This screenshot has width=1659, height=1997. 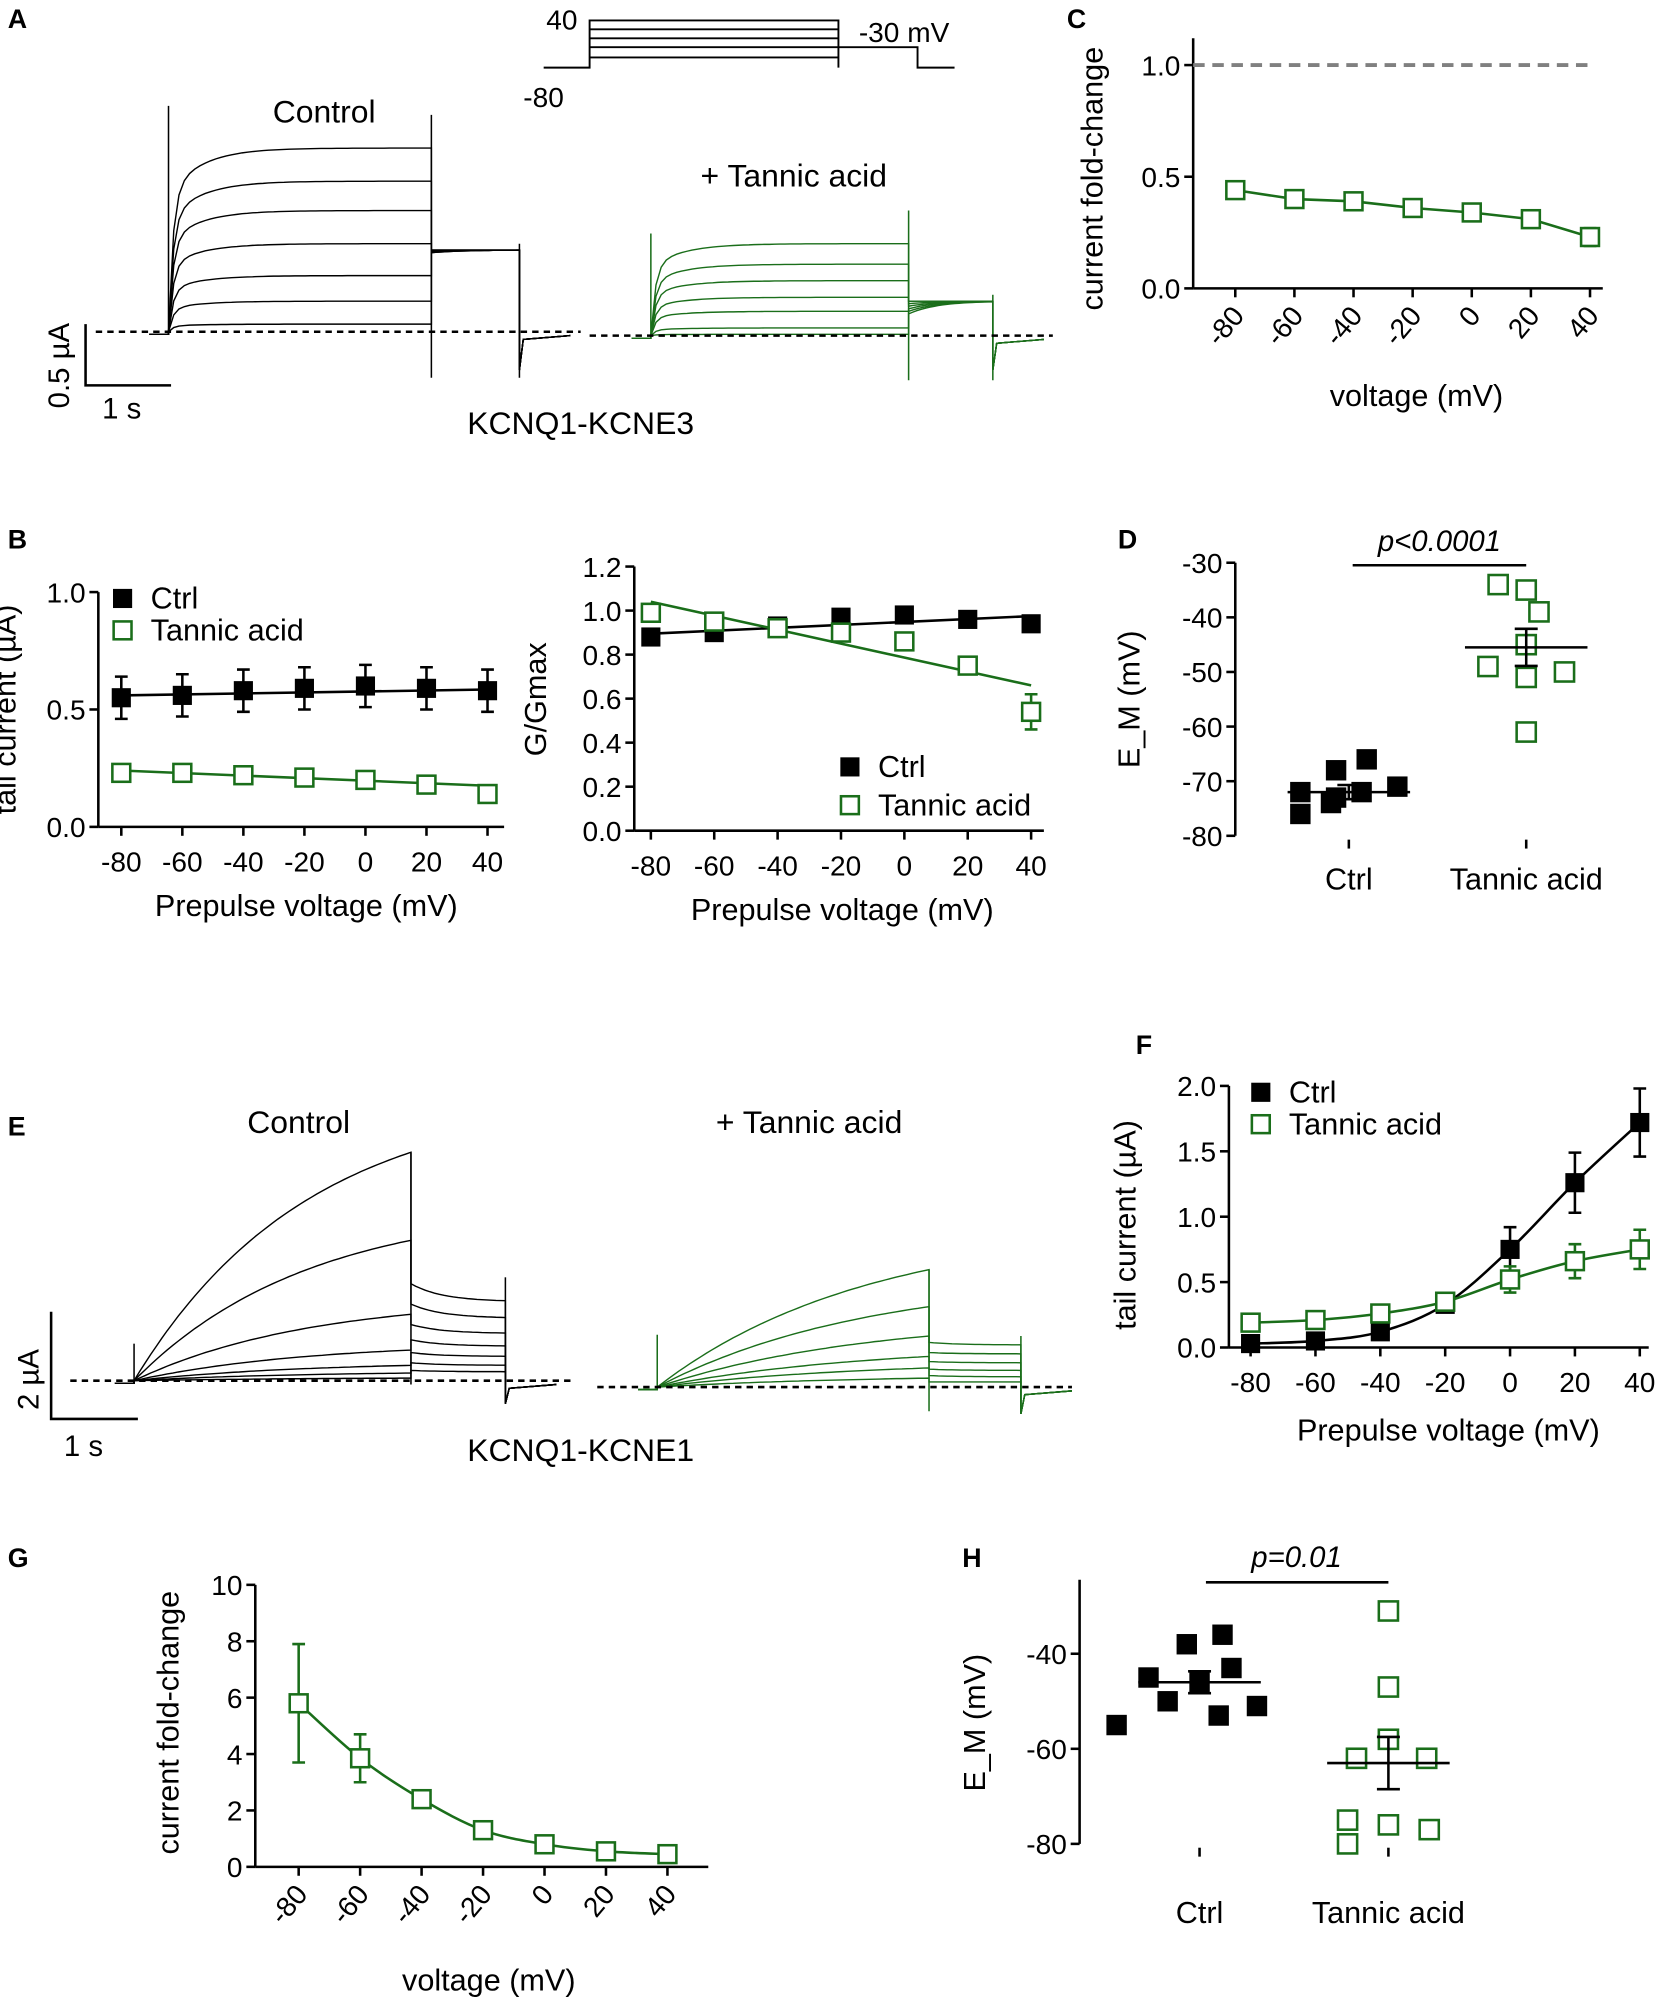 I want to click on construct-label: KCNQ1-KCNE3, so click(x=580, y=423).